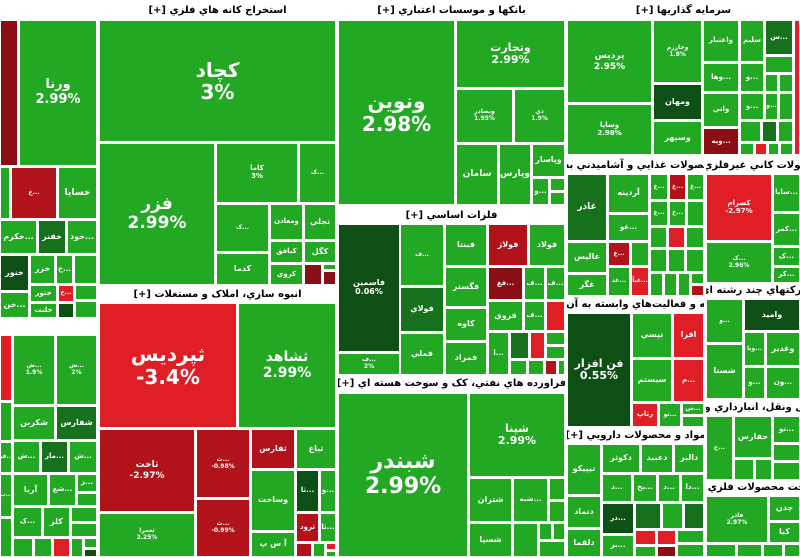  I want to click on tile-pharma-9: ...دا, so click(692, 488).